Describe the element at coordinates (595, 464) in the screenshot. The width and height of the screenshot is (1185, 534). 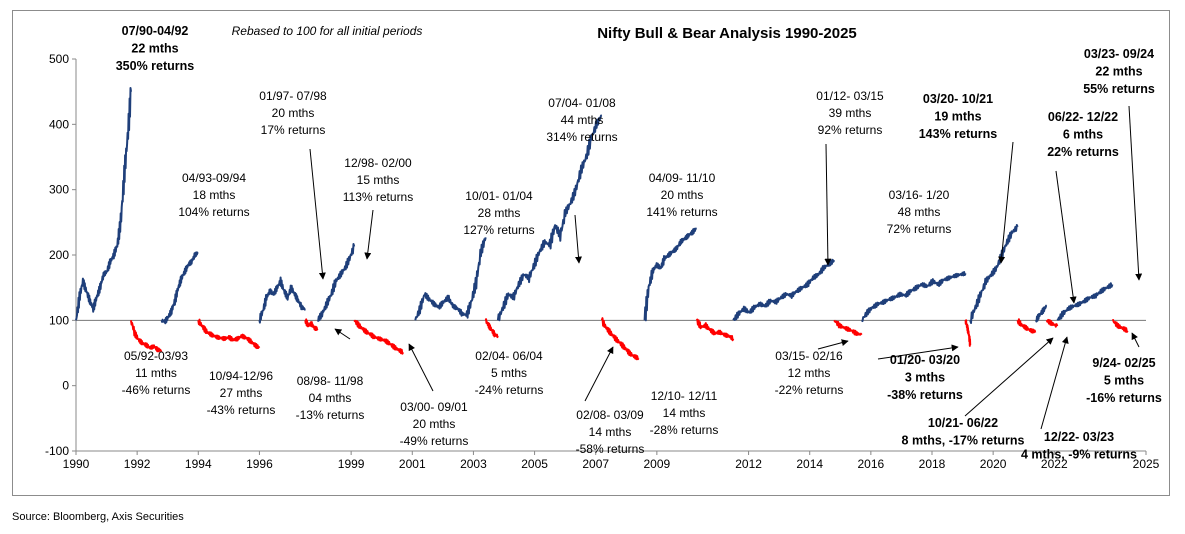
I see `x-tick-label: 2007` at that location.